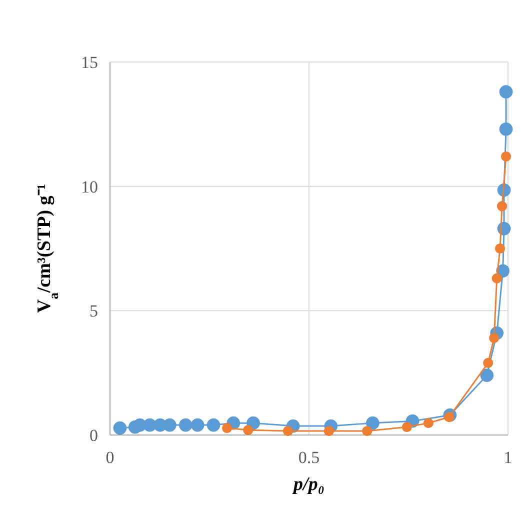 This screenshot has height=510, width=521. What do you see at coordinates (89, 62) in the screenshot?
I see `y-tick-label: 15` at bounding box center [89, 62].